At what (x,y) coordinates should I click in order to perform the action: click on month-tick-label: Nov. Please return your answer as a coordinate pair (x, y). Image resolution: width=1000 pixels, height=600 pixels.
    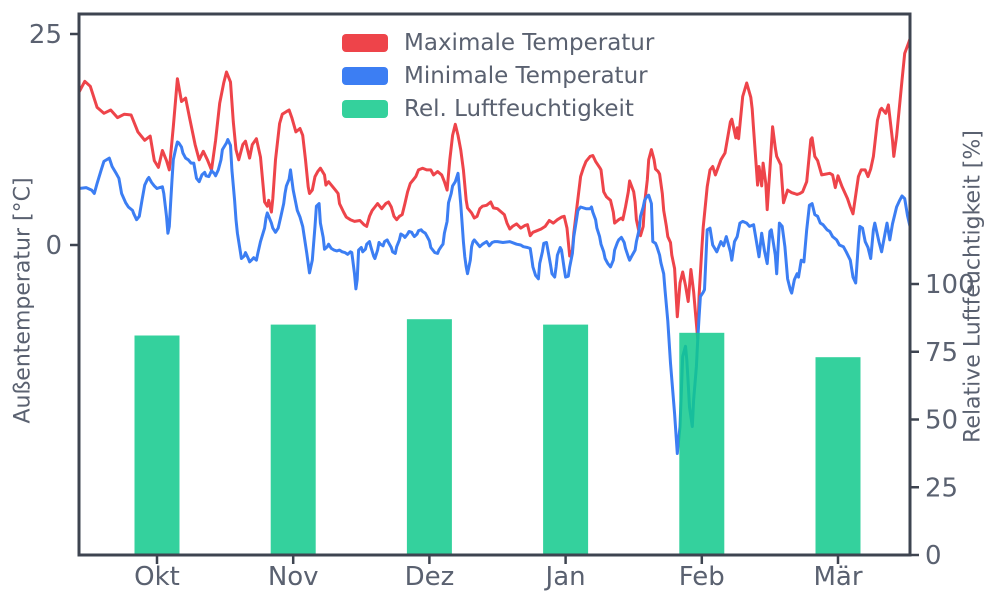
    Looking at the image, I should click on (293, 577).